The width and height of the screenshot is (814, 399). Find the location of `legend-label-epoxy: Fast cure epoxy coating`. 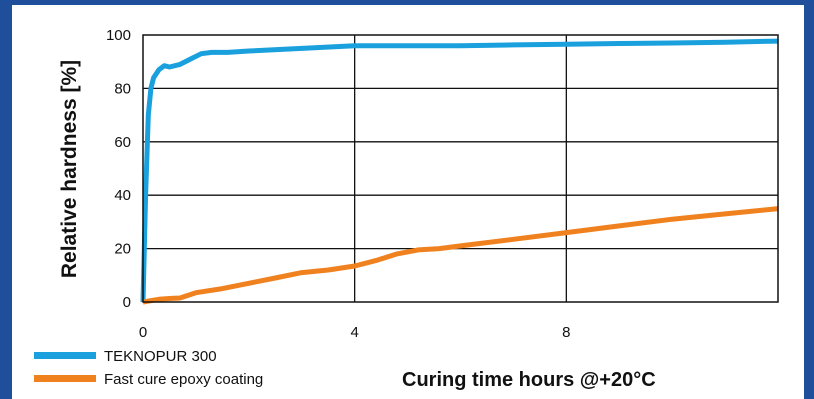

legend-label-epoxy: Fast cure epoxy coating is located at coordinates (183, 379).